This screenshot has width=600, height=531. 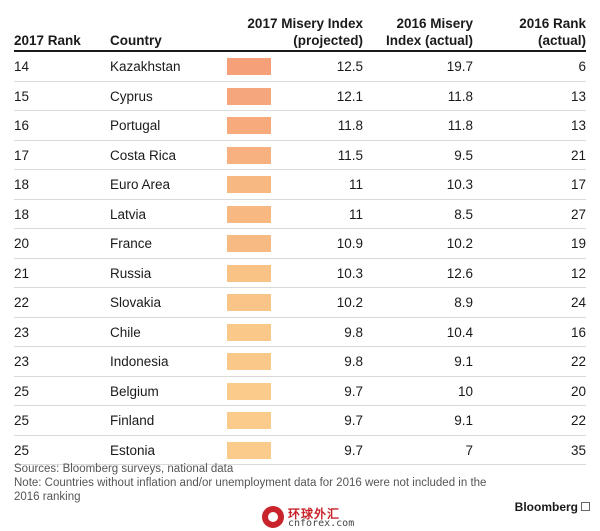 I want to click on misery-2017-cell: 10.2, so click(x=349, y=302).